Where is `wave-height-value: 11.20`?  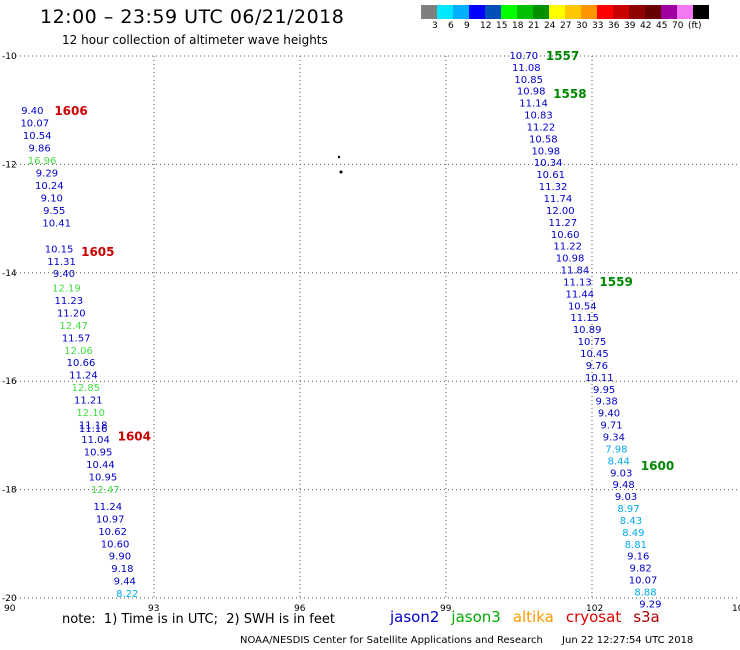
wave-height-value: 11.20 is located at coordinates (71, 313).